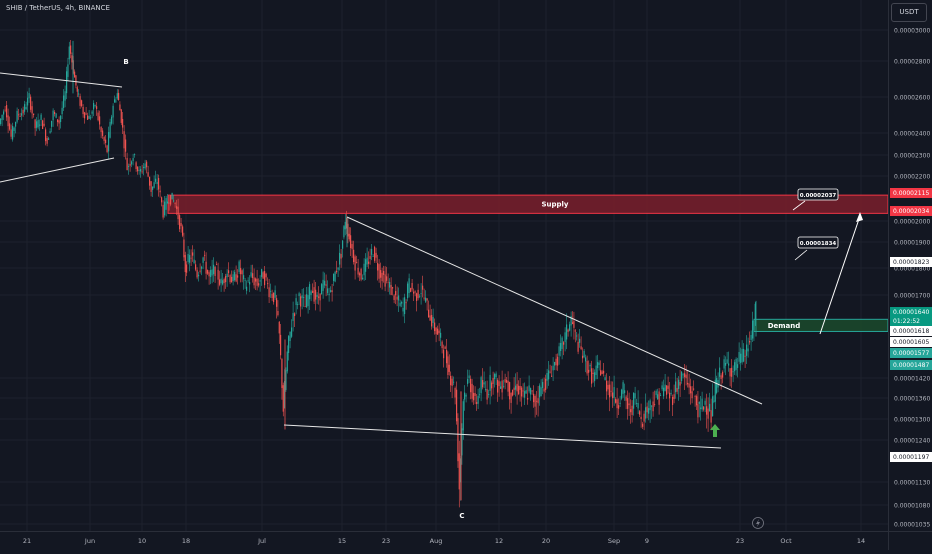 The width and height of the screenshot is (932, 554). I want to click on time-axis-tick: 20, so click(546, 541).